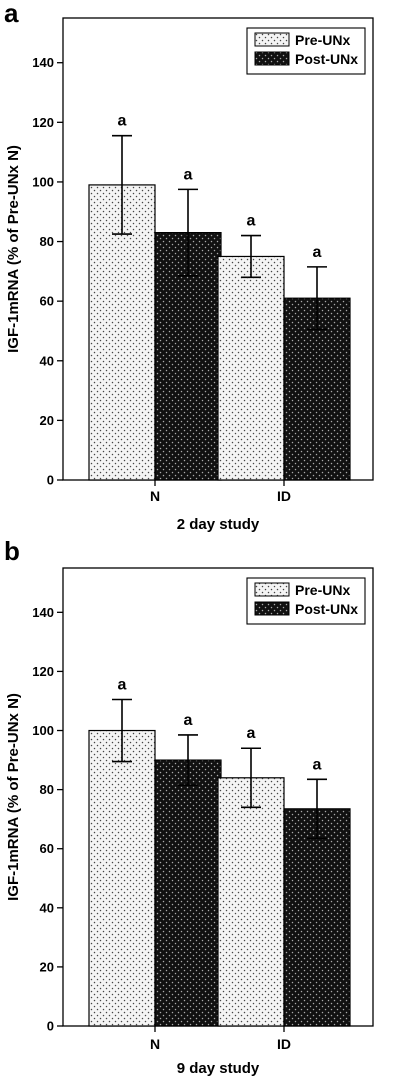 The image size is (400, 1080). I want to click on x-axis-title: 9 day study, so click(218, 1068).